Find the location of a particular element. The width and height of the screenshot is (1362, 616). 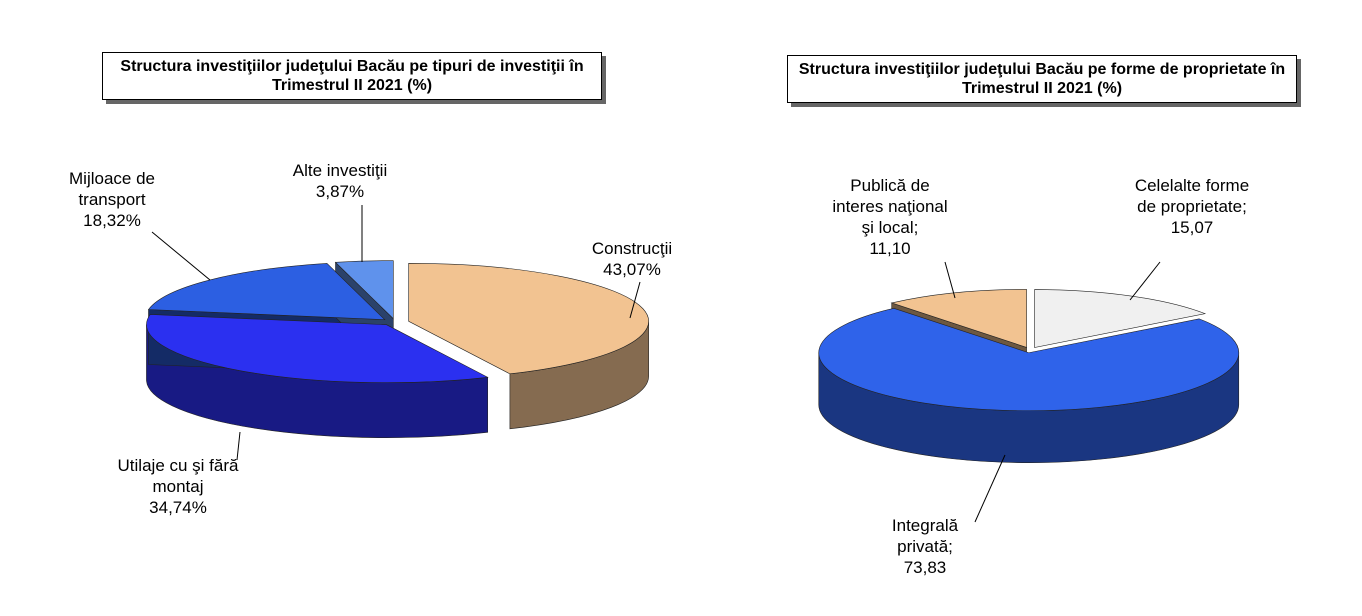

slice-value: 43,07% is located at coordinates (632, 269).